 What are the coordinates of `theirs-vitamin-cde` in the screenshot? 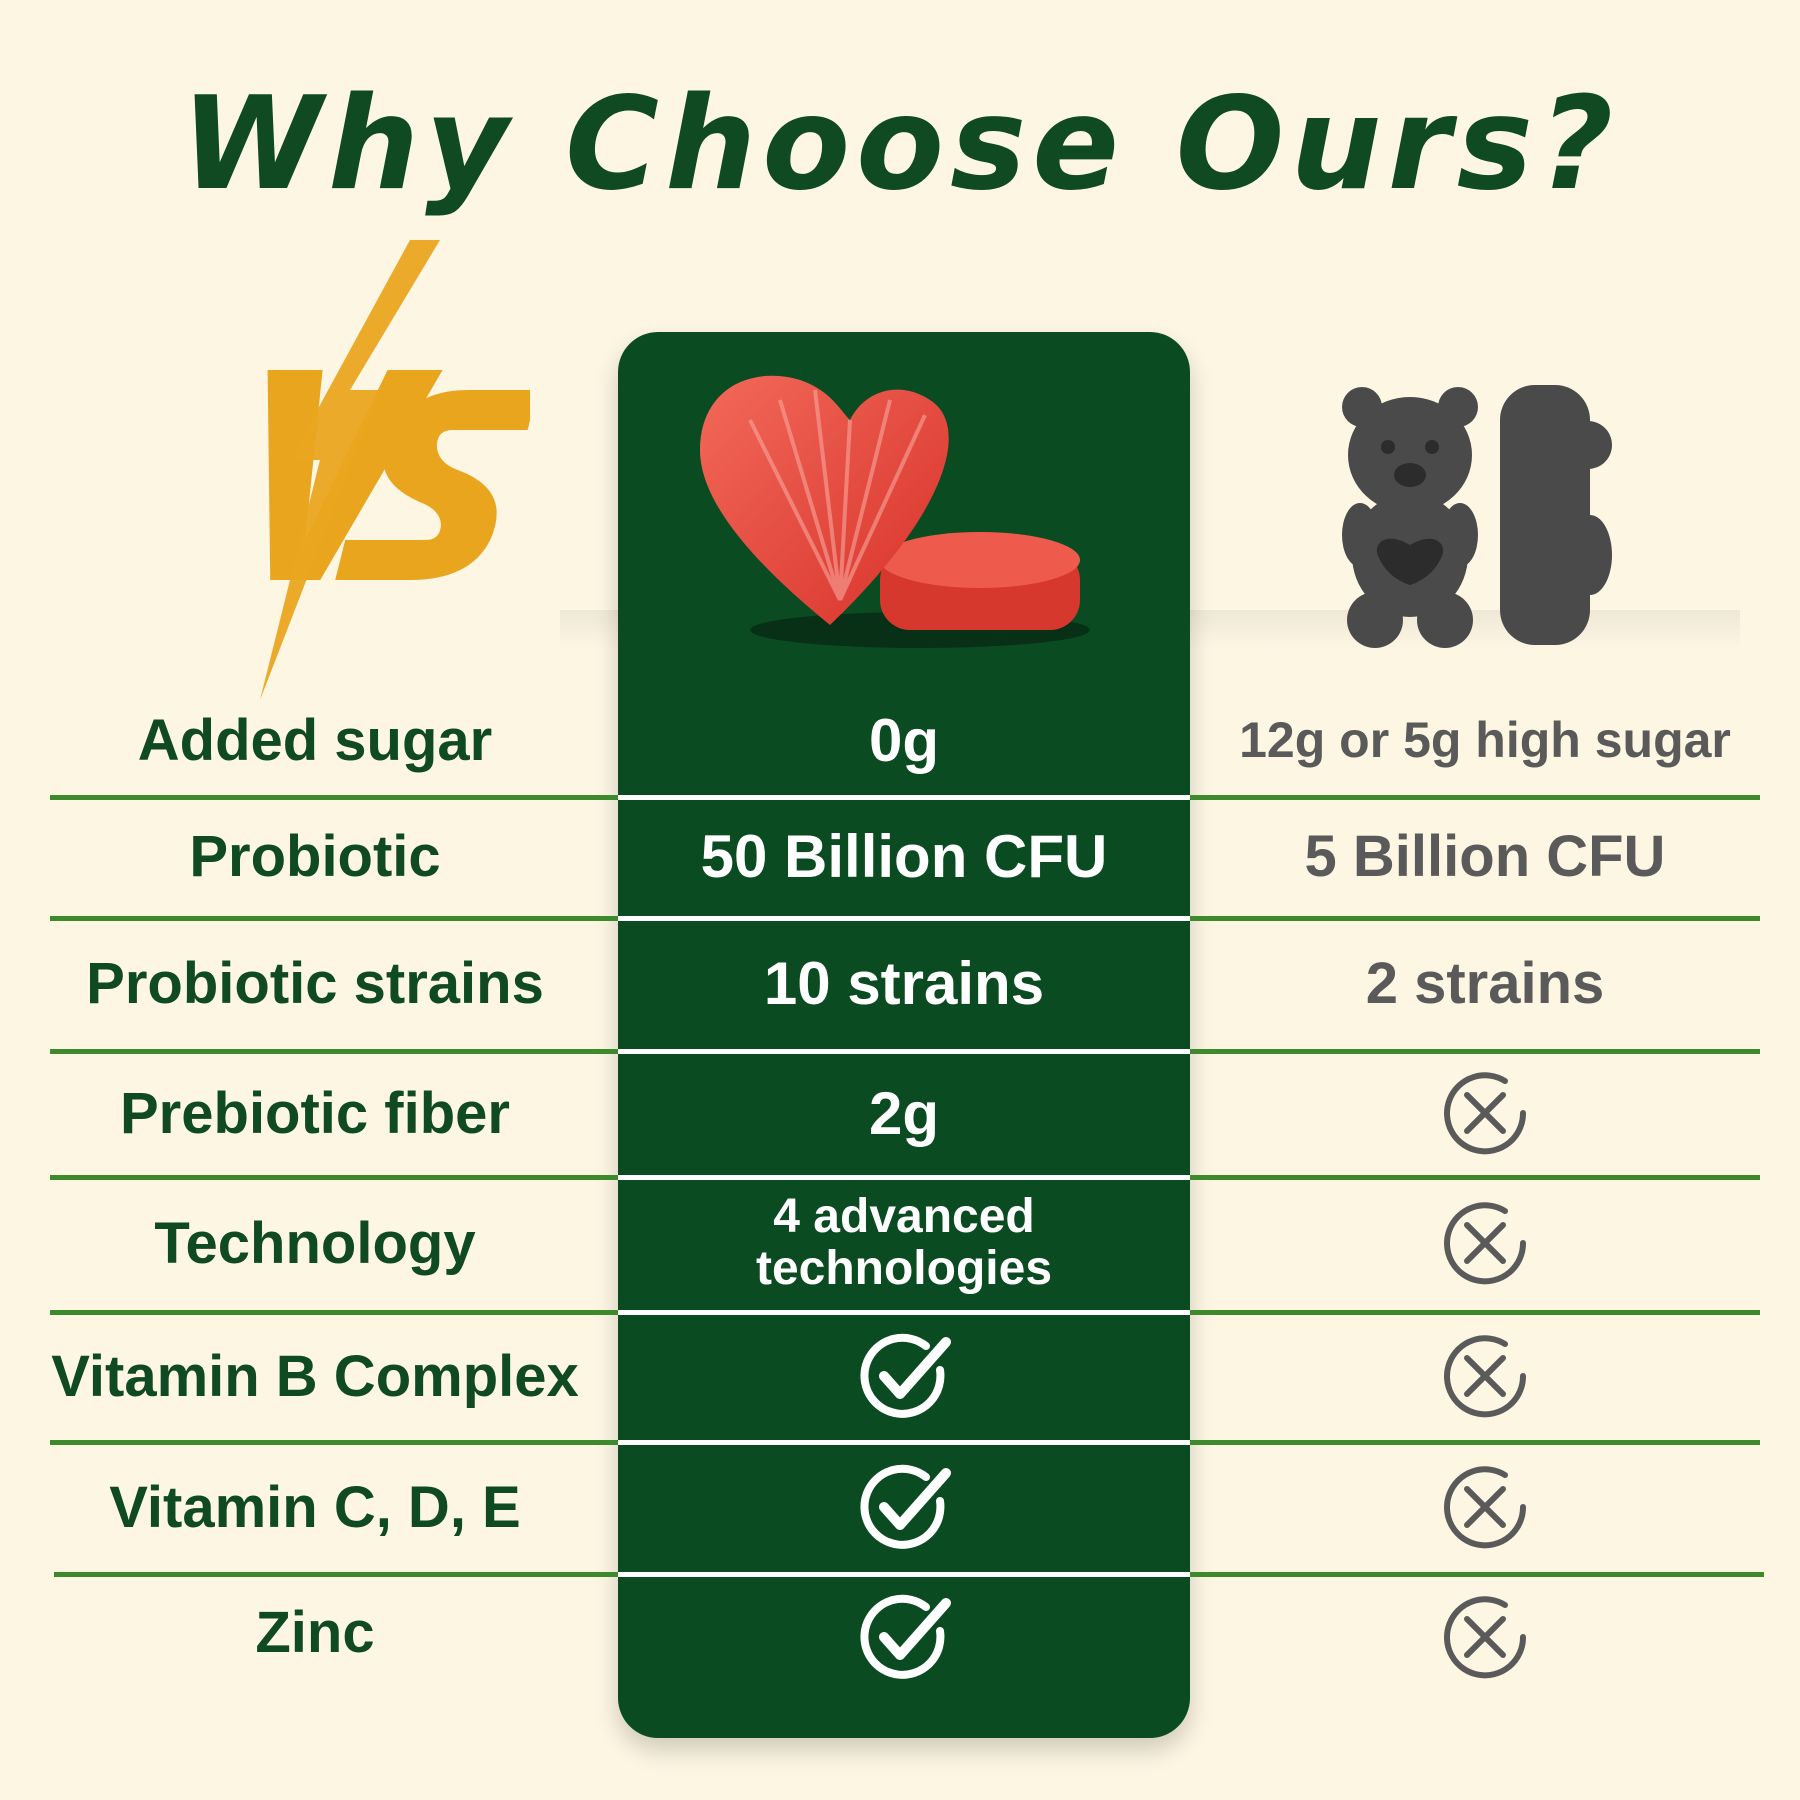 It's located at (1485, 1507).